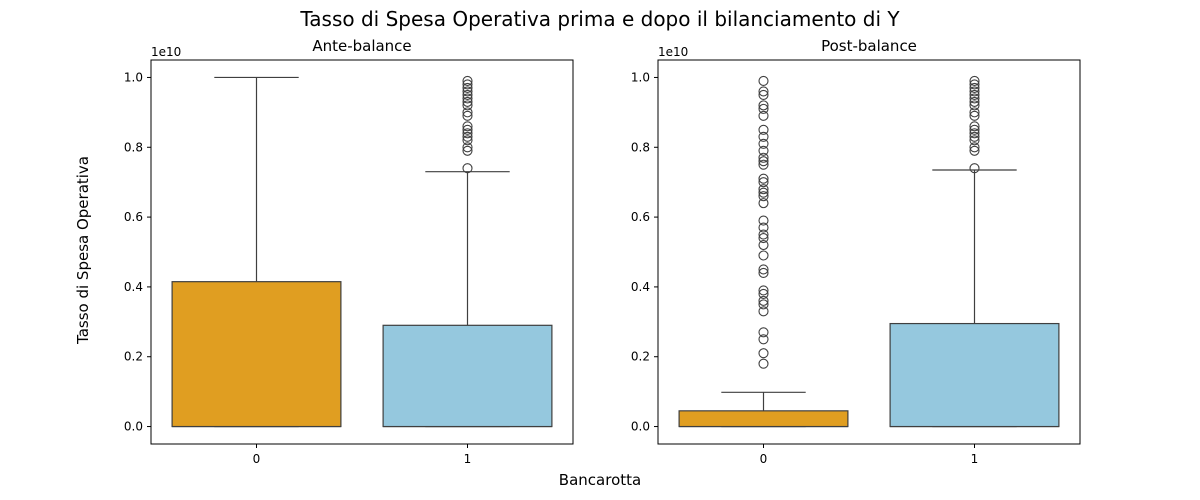 This screenshot has width=1200, height=500. What do you see at coordinates (600, 480) in the screenshot?
I see `x-axis-label: Bancarotta` at bounding box center [600, 480].